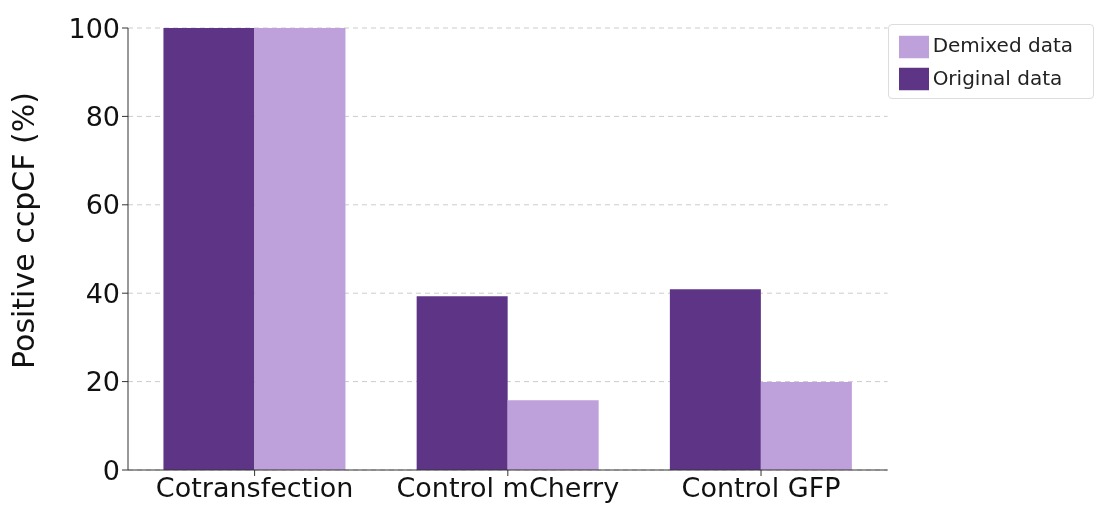 This screenshot has height=522, width=1101. What do you see at coordinates (102, 205) in the screenshot?
I see `y-tick-label: 60` at bounding box center [102, 205].